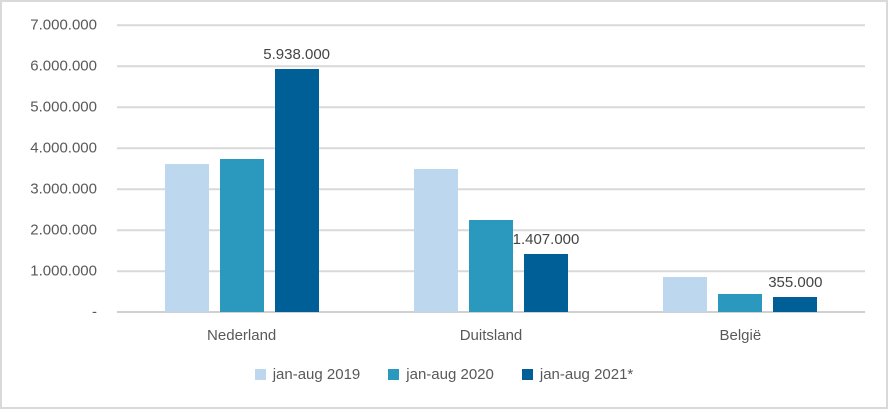 The height and width of the screenshot is (409, 888). What do you see at coordinates (297, 54) in the screenshot?
I see `data-label-nederland: 5.938.000` at bounding box center [297, 54].